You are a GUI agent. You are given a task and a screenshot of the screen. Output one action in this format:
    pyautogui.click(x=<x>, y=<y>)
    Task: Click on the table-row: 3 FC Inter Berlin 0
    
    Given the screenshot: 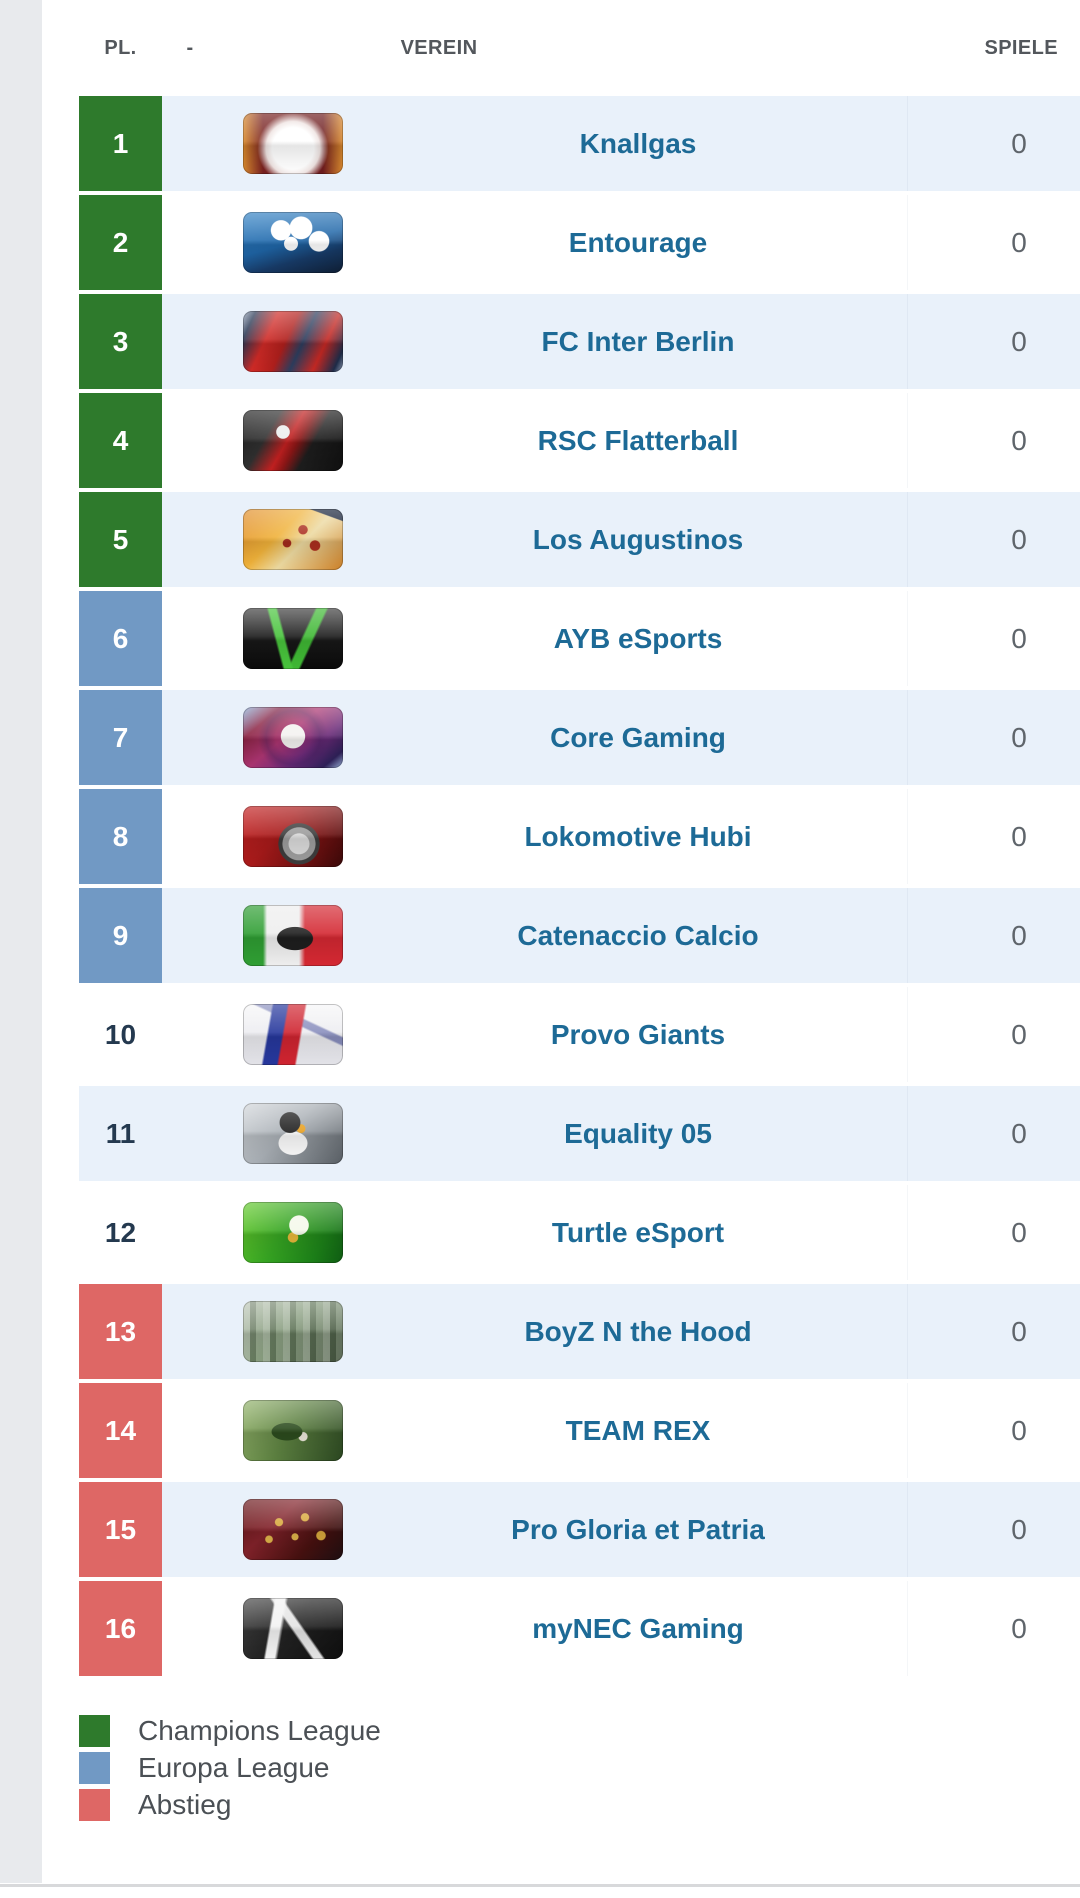 What is the action you would take?
    pyautogui.click(x=579, y=341)
    